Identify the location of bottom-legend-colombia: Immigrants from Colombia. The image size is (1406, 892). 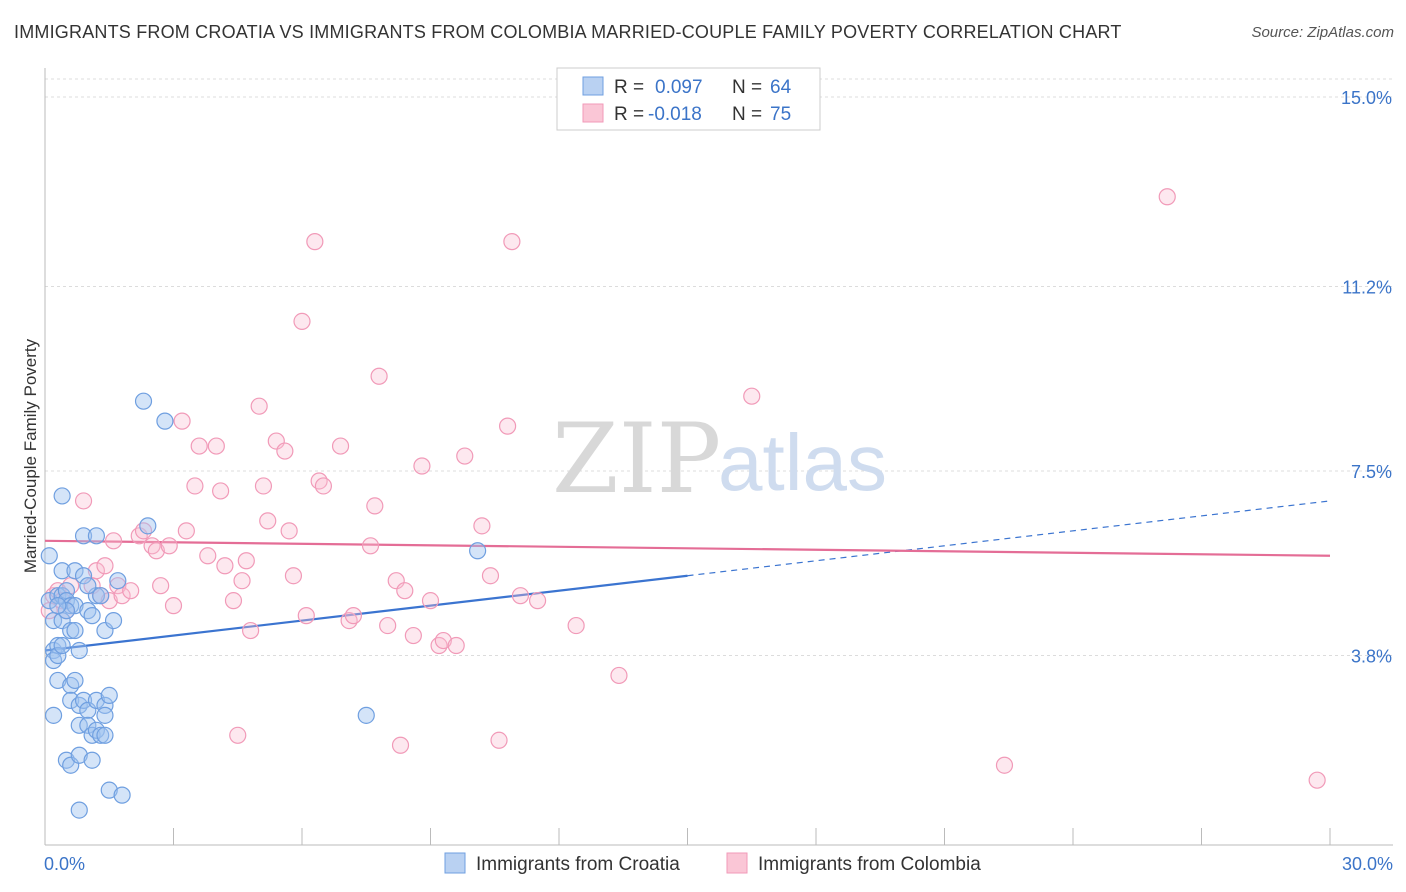
(869, 864).